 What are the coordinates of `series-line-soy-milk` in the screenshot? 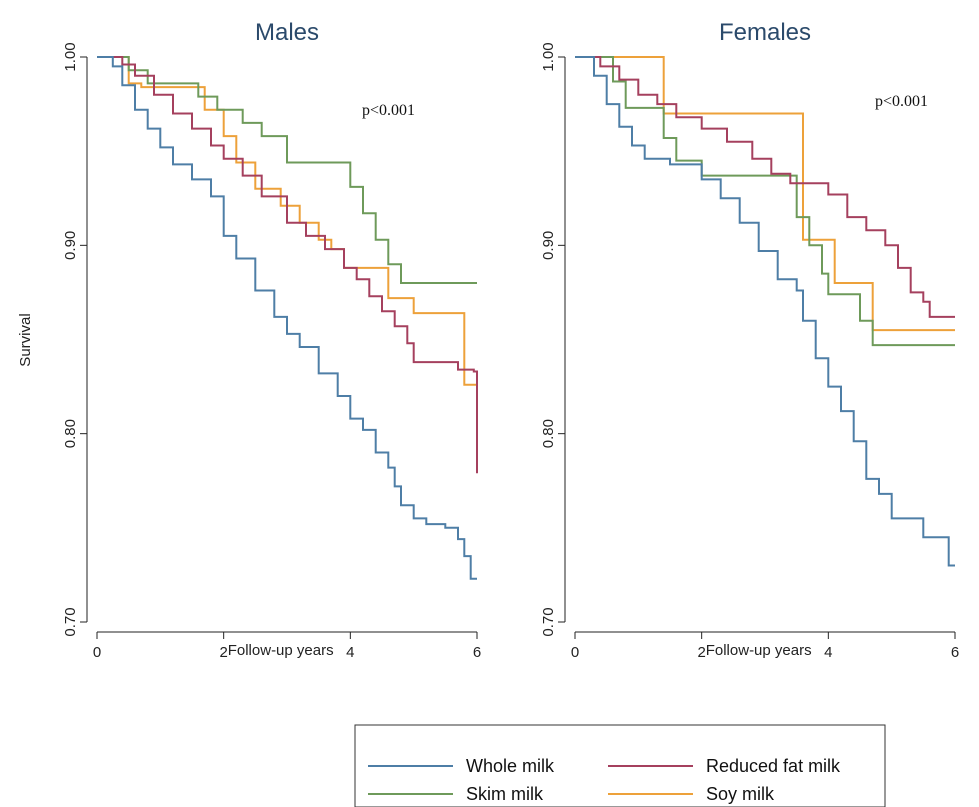 It's located at (765, 194).